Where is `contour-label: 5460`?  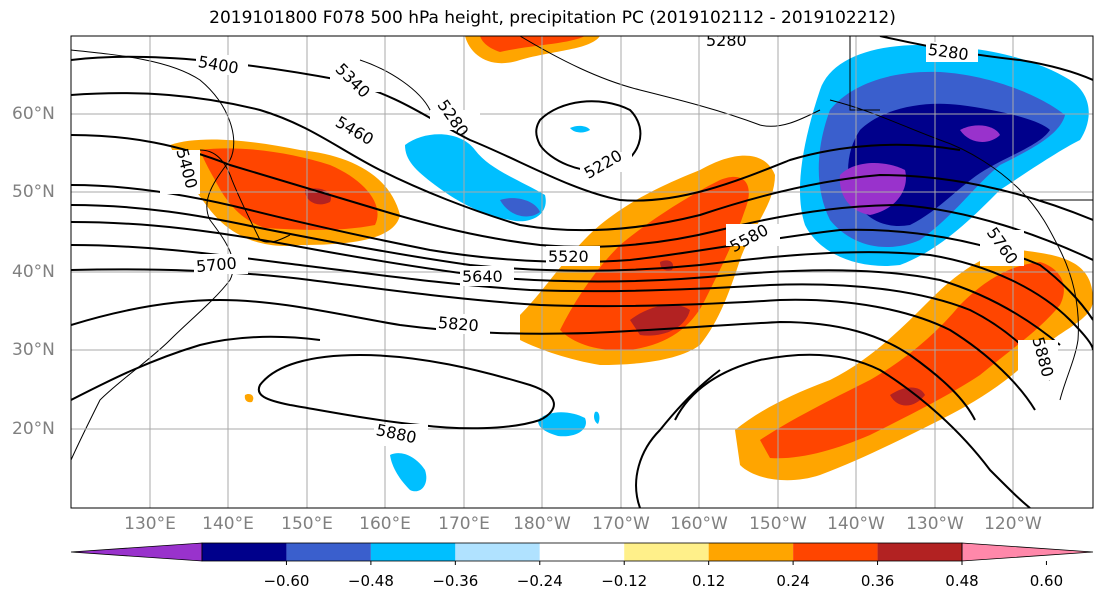 contour-label: 5460 is located at coordinates (354, 130).